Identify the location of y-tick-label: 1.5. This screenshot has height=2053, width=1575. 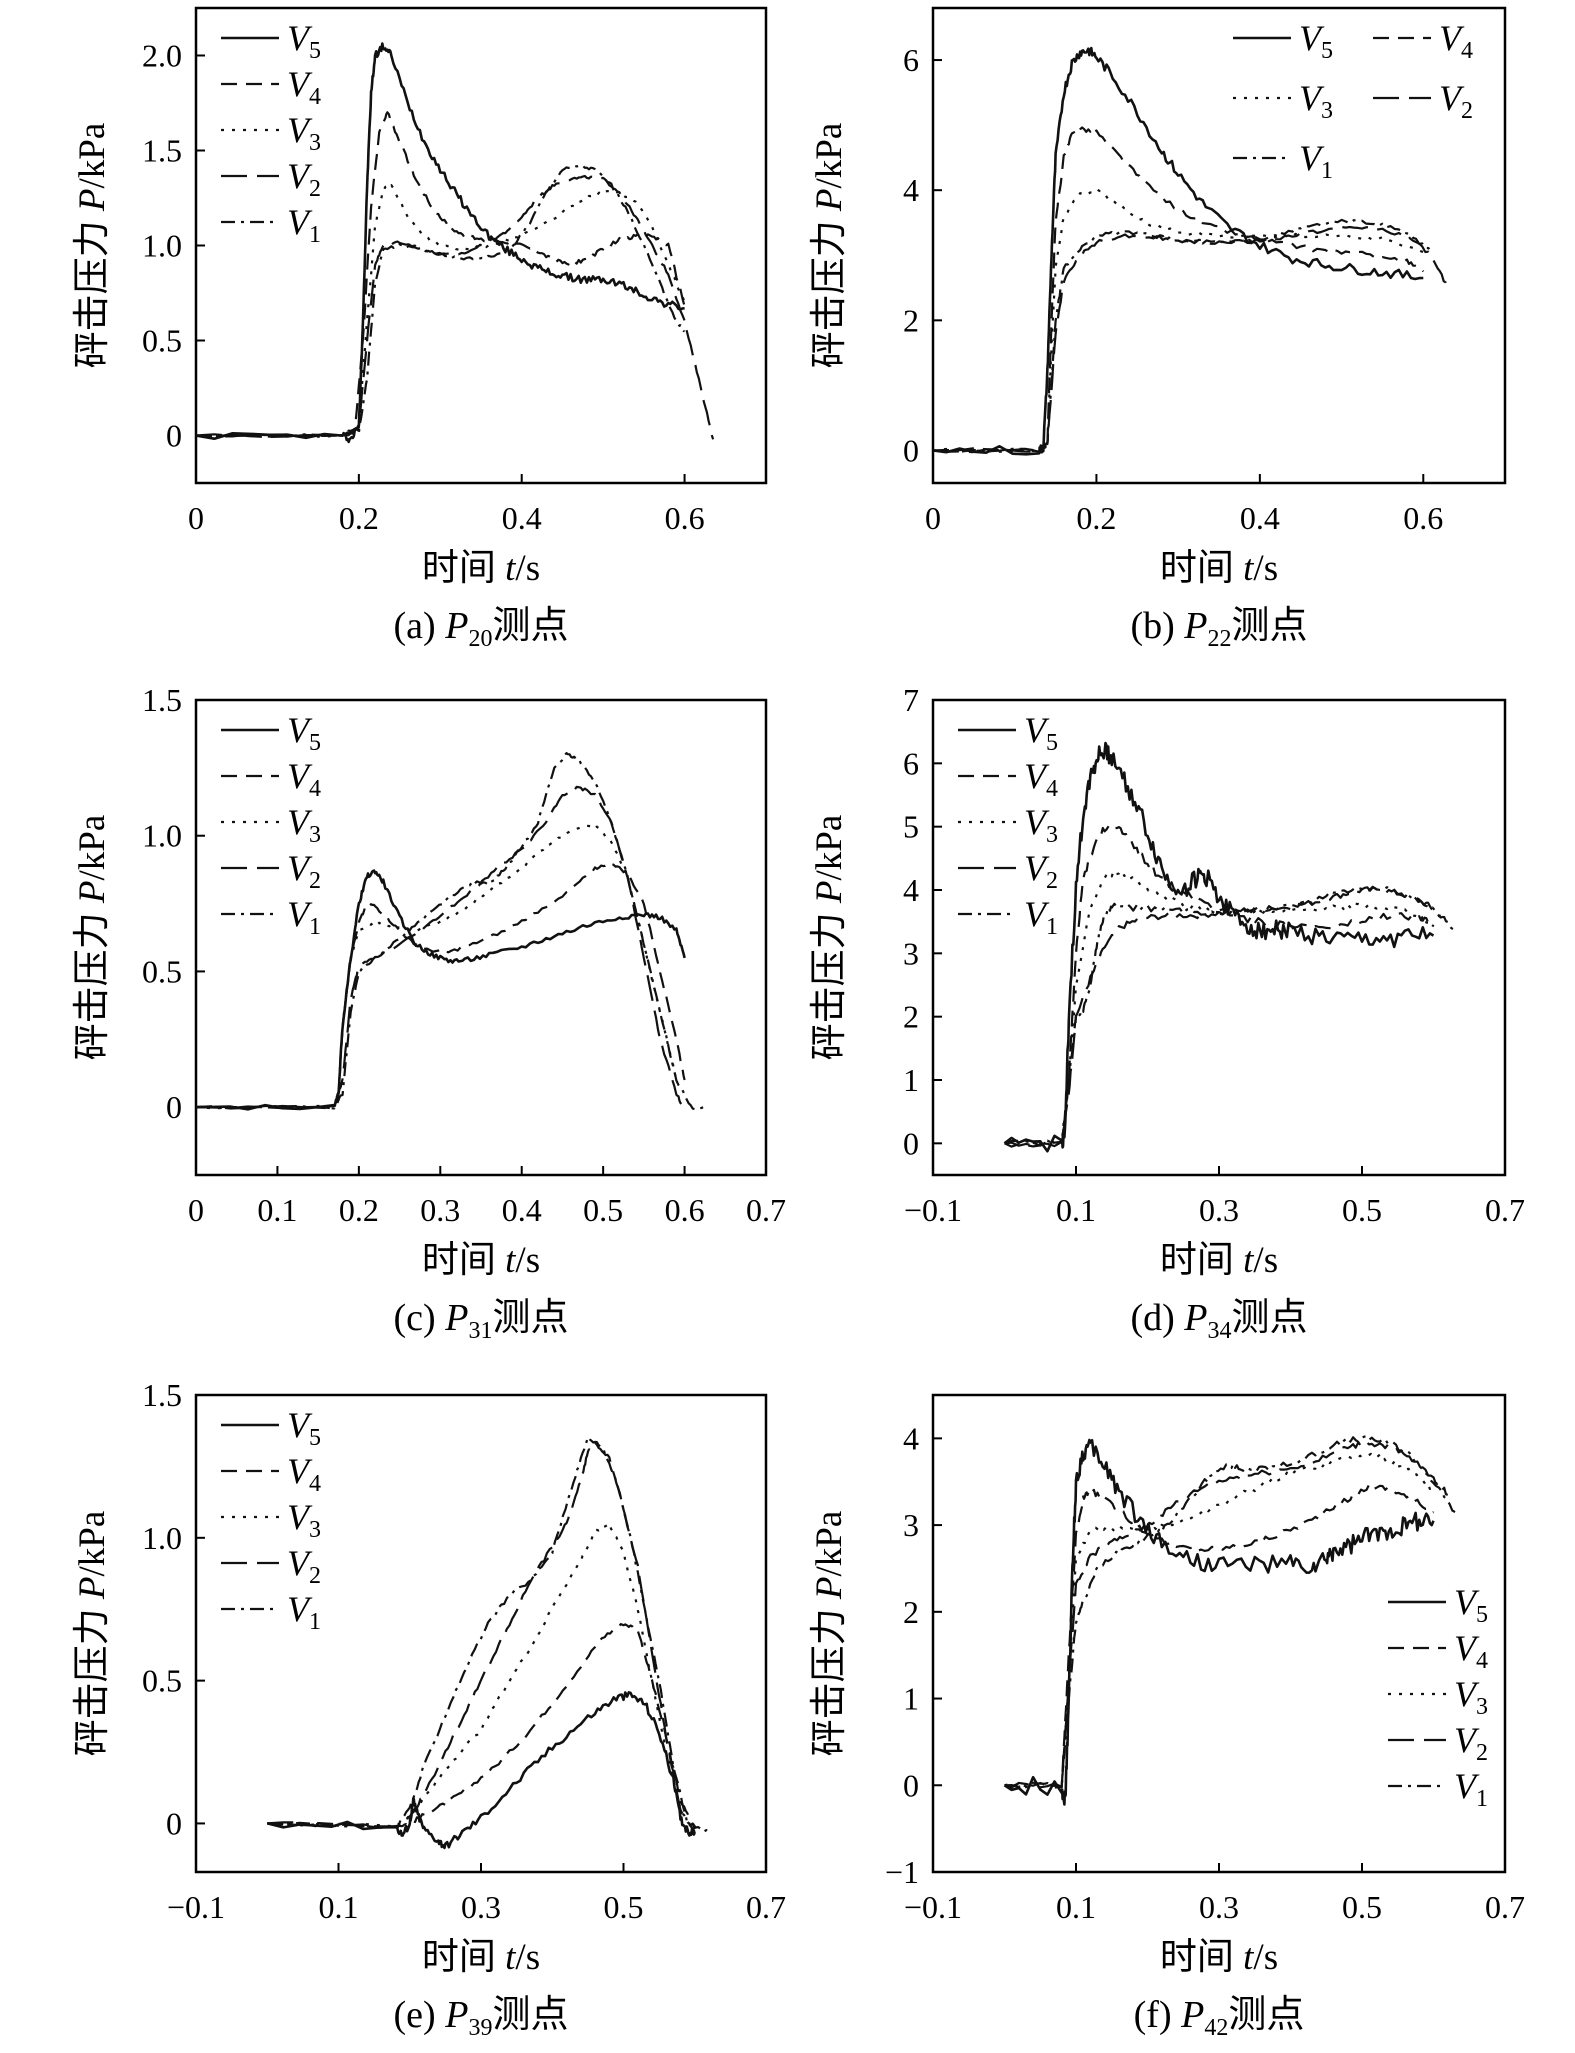
(162, 700).